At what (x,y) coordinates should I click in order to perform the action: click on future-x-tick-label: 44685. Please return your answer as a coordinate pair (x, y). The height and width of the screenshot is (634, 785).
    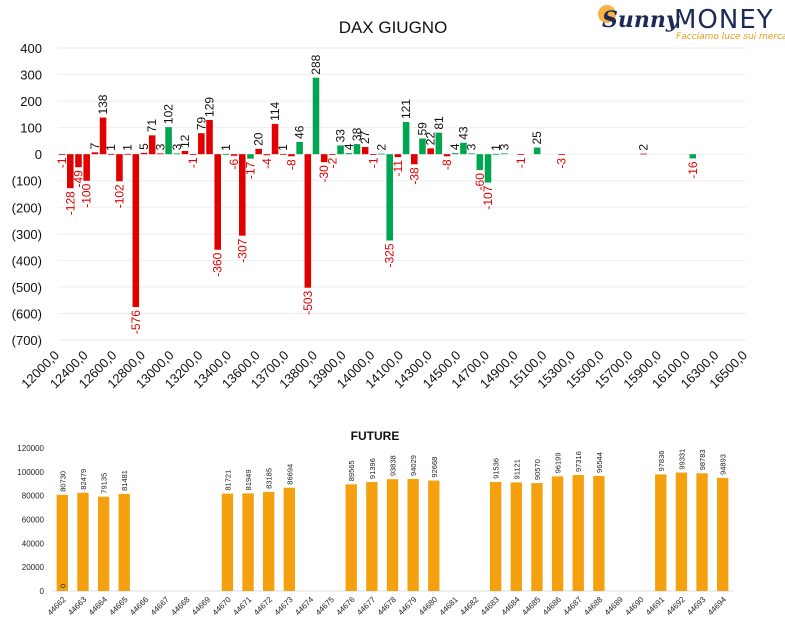
    Looking at the image, I should click on (531, 606).